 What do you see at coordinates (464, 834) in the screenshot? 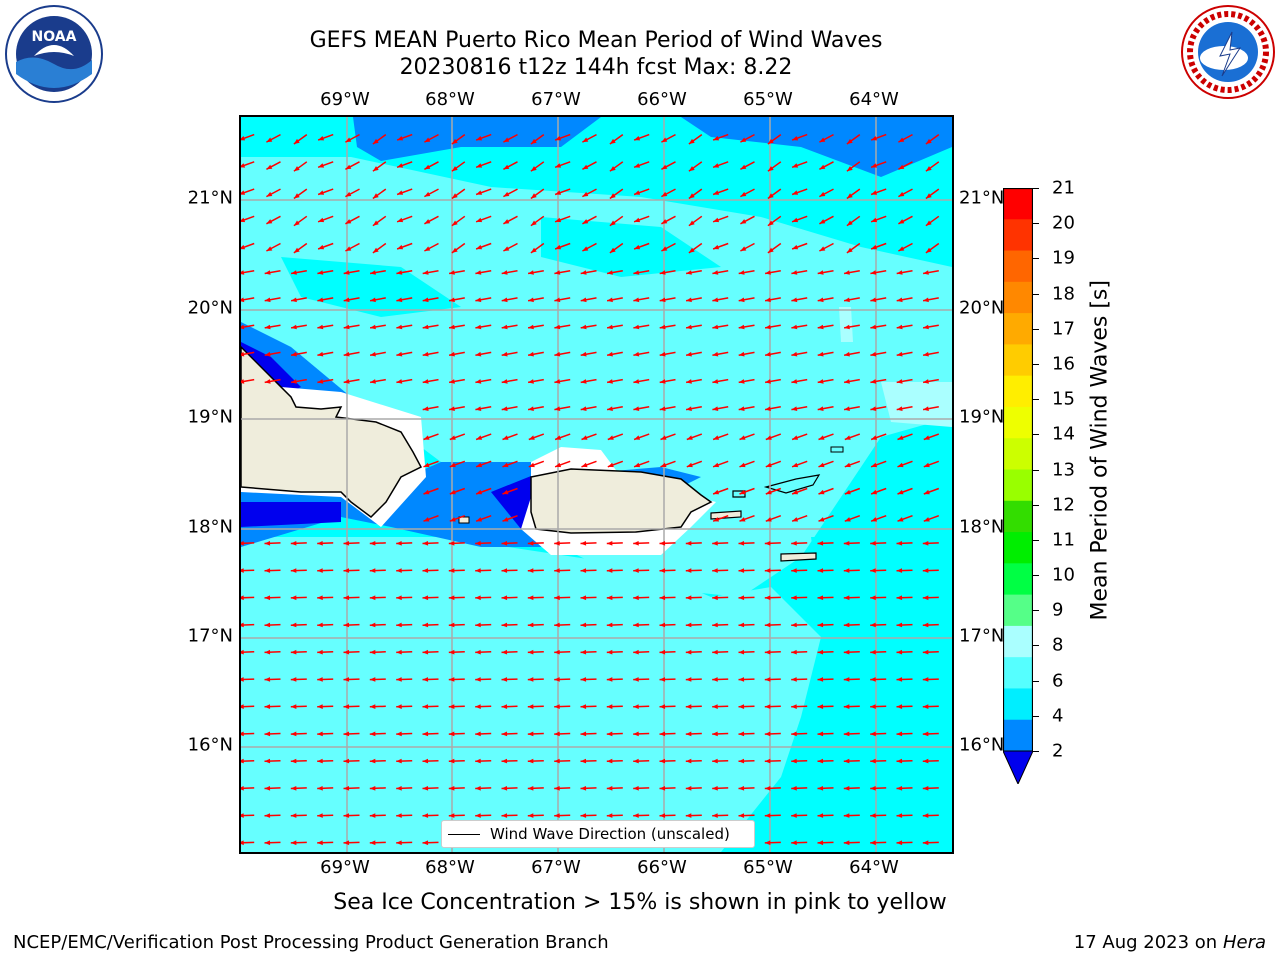
I see `legend-line` at bounding box center [464, 834].